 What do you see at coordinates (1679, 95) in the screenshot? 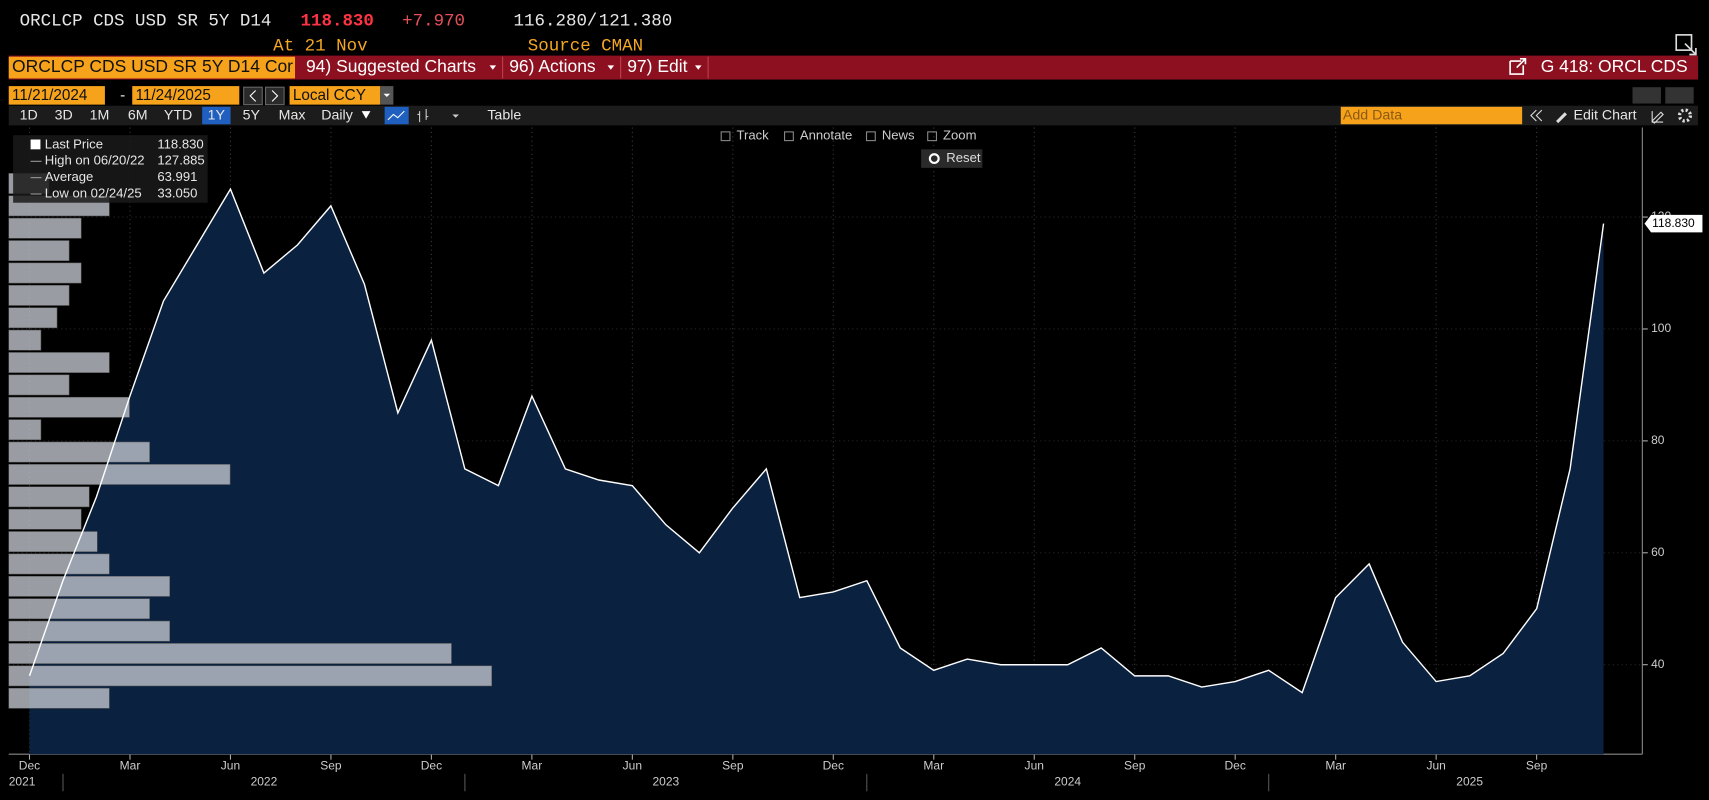
I see `redo-button` at bounding box center [1679, 95].